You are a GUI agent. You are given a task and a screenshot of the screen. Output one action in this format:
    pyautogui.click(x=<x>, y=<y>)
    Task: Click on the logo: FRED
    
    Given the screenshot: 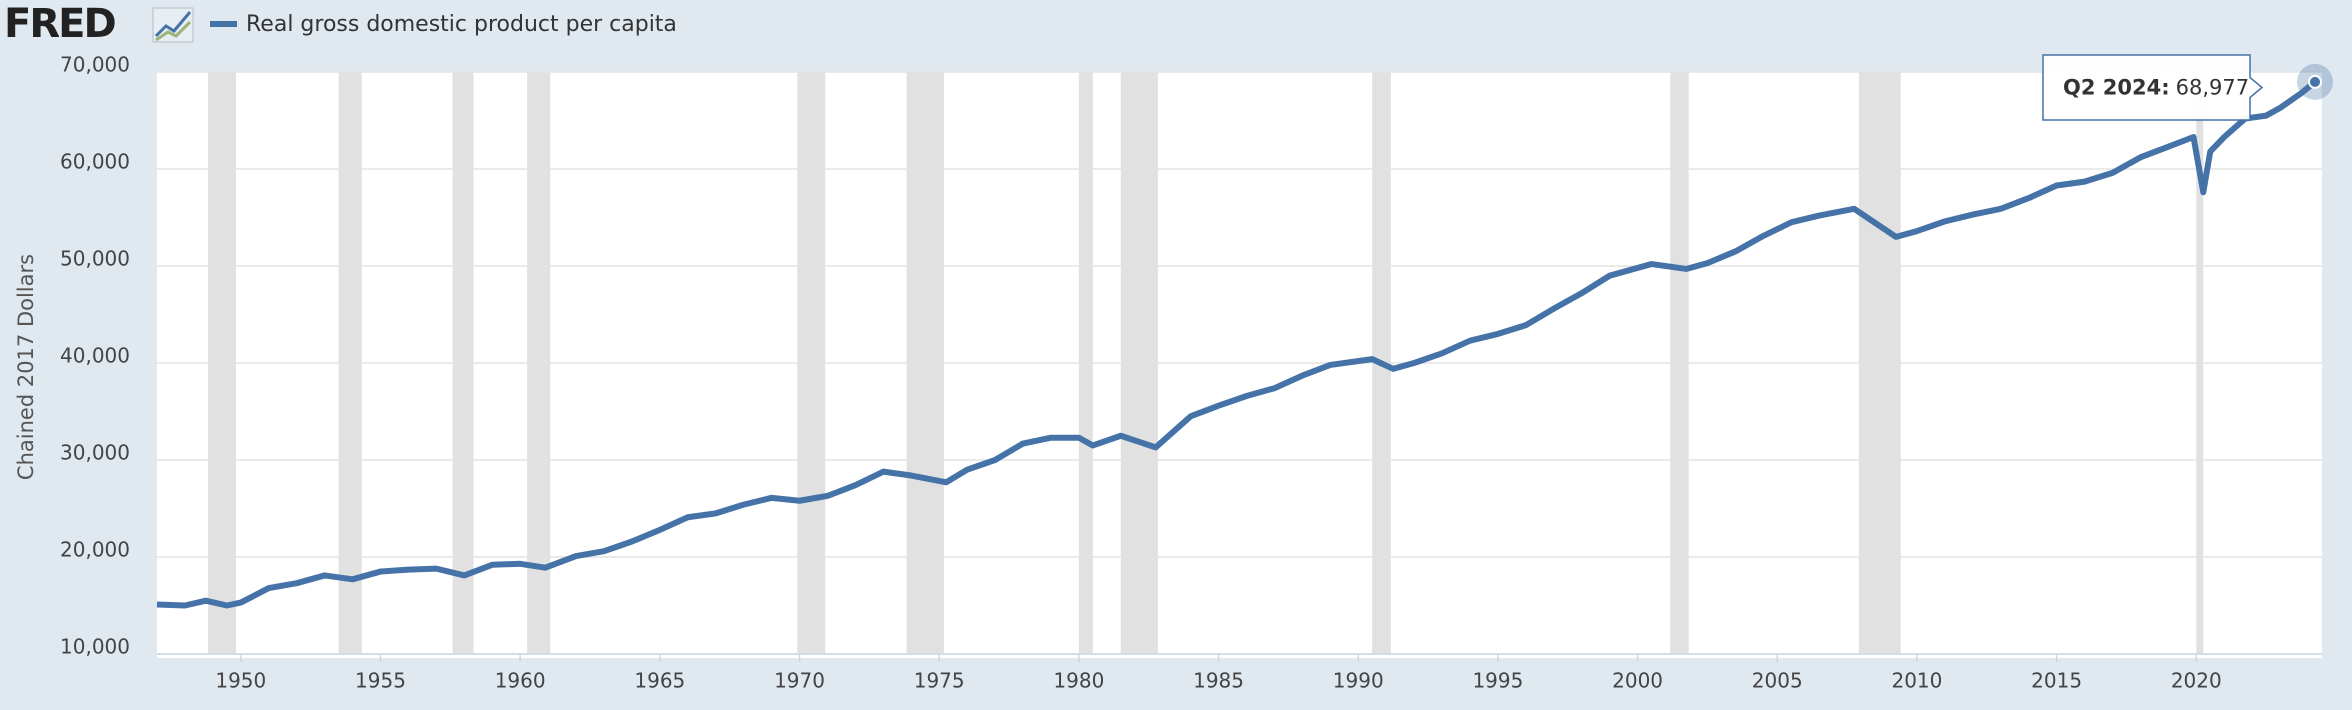 What is the action you would take?
    pyautogui.click(x=59, y=24)
    